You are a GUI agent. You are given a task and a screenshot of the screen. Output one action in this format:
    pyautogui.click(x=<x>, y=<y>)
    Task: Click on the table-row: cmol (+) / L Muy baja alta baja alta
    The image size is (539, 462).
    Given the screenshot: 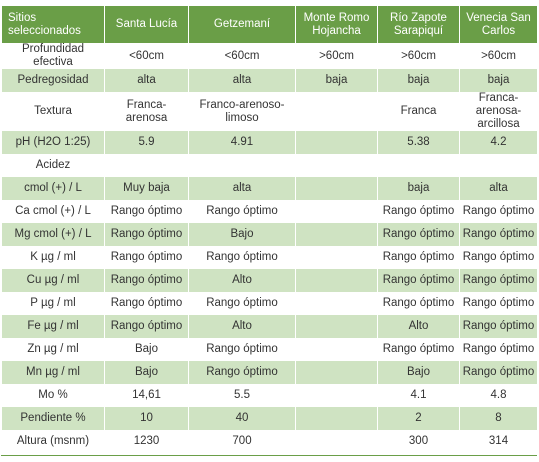 What is the action you would take?
    pyautogui.click(x=269, y=188)
    